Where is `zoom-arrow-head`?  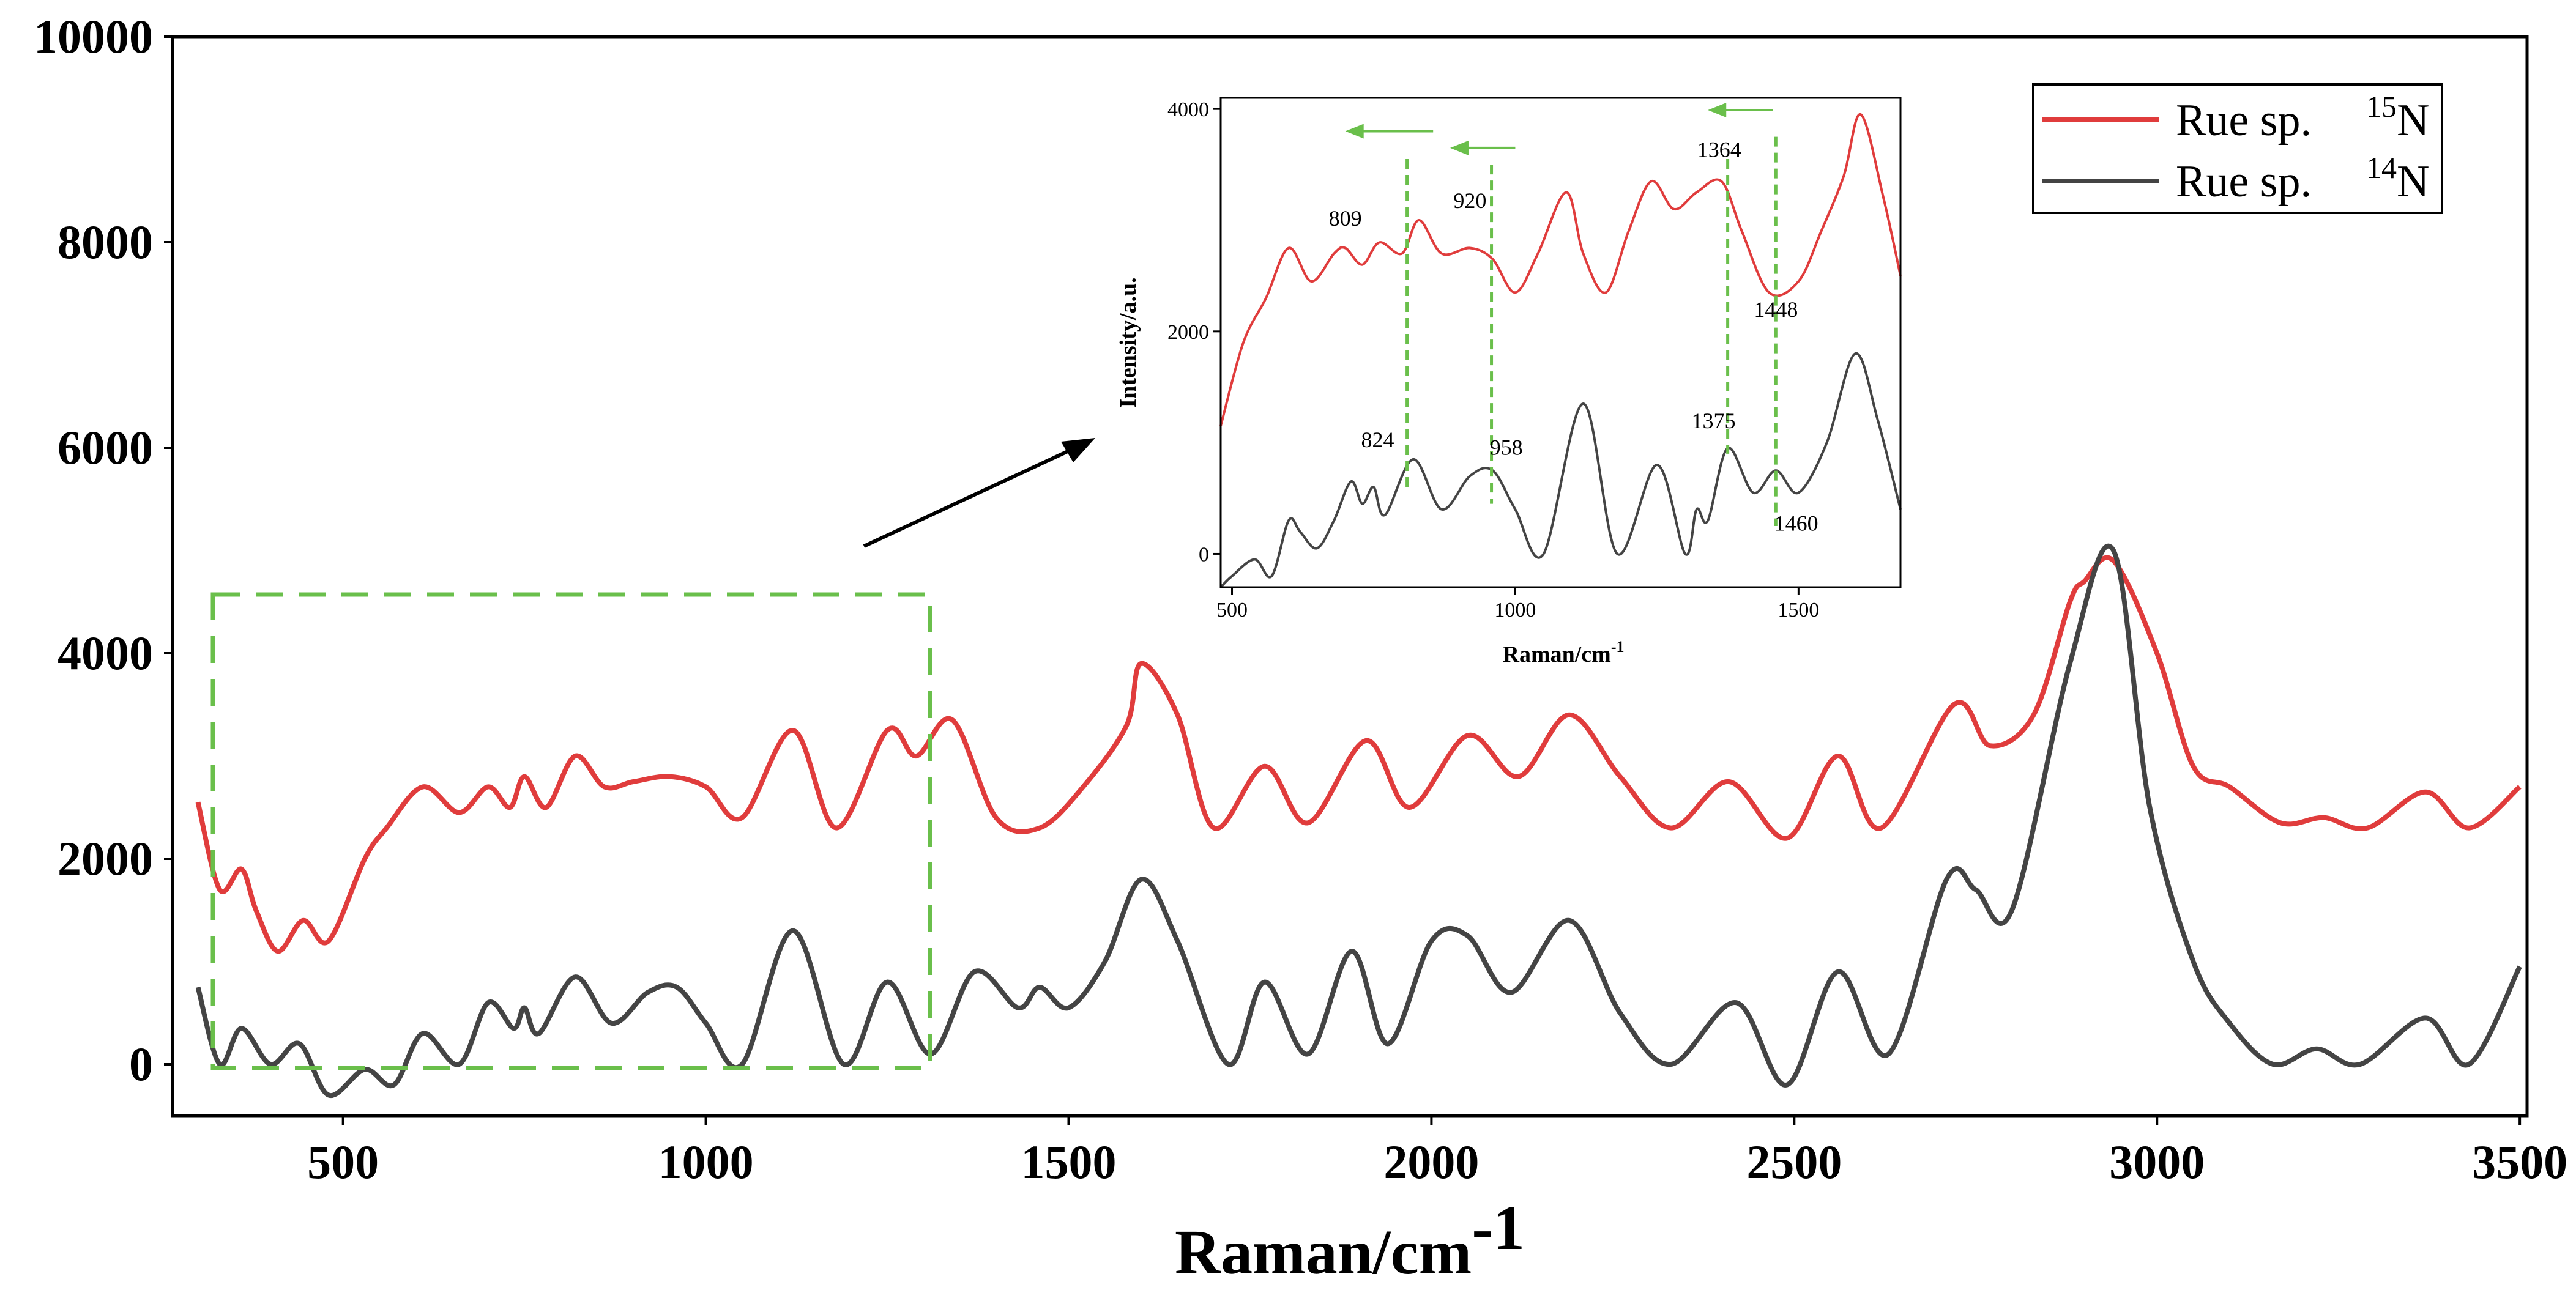 zoom-arrow-head is located at coordinates (1078, 450).